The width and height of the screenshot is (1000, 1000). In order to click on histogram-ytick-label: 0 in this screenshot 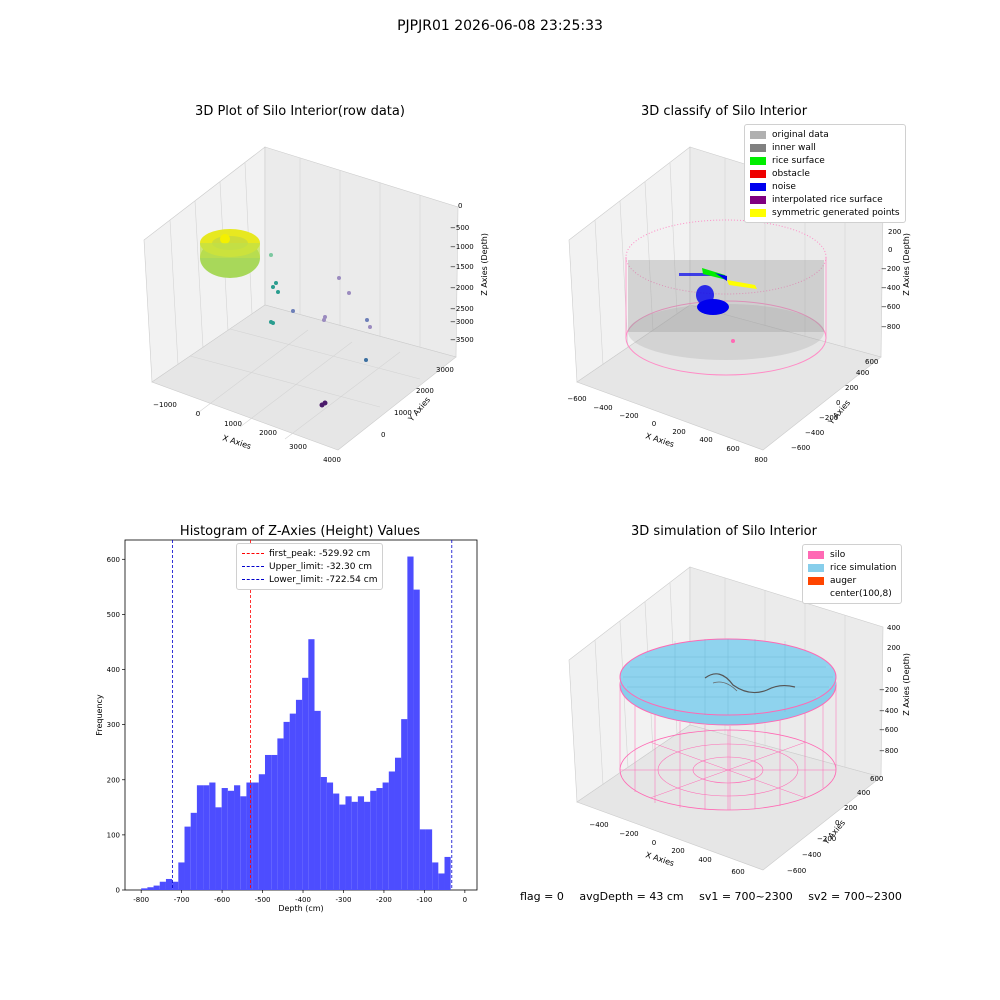, I will do `click(118, 891)`.